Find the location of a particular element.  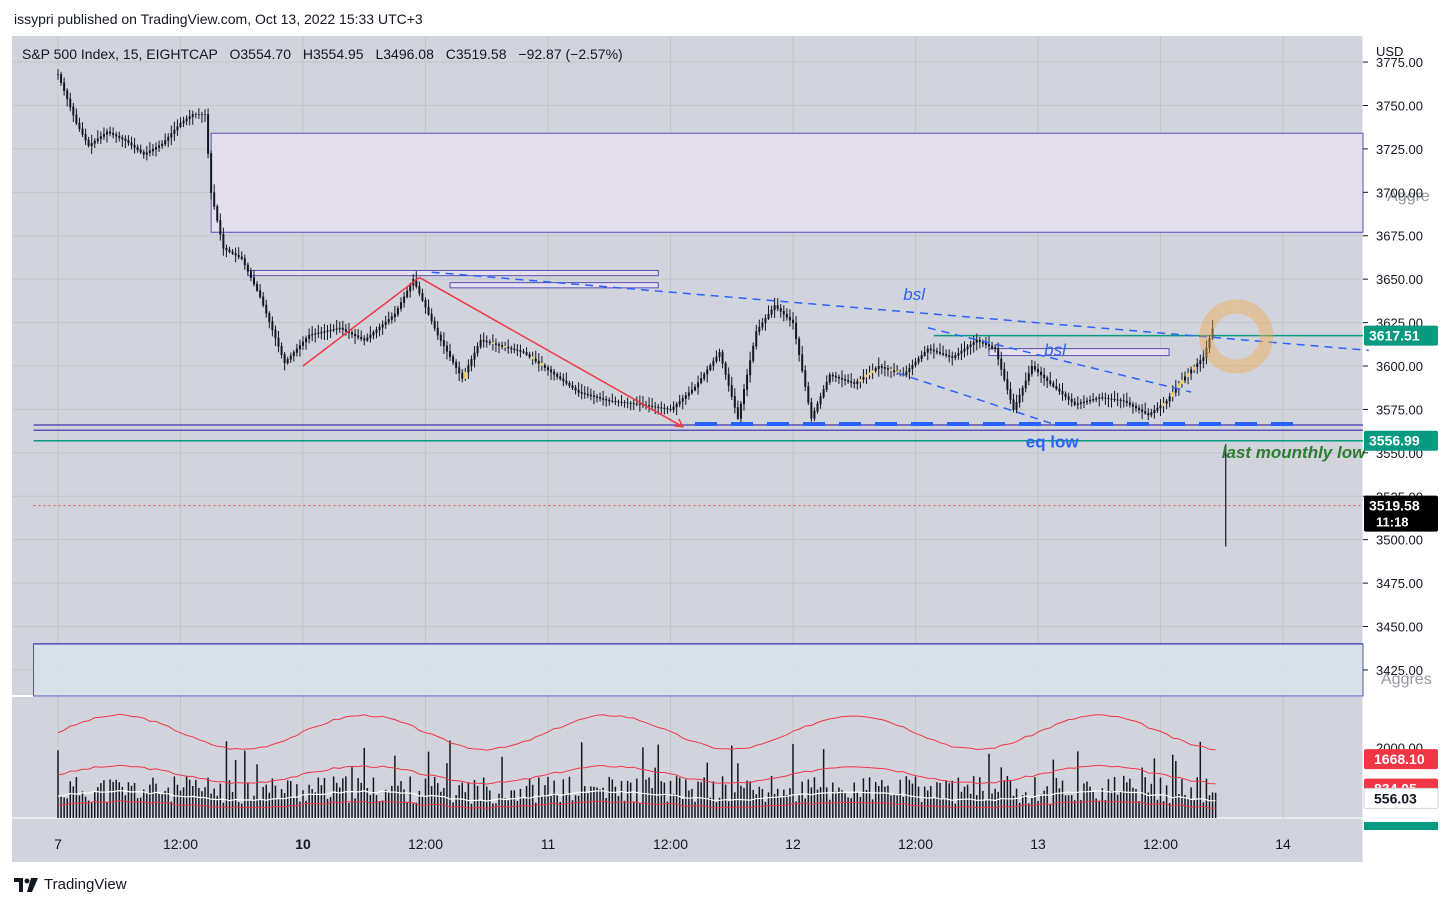

price-axis-tick-label: 3500.00 is located at coordinates (1399, 540).